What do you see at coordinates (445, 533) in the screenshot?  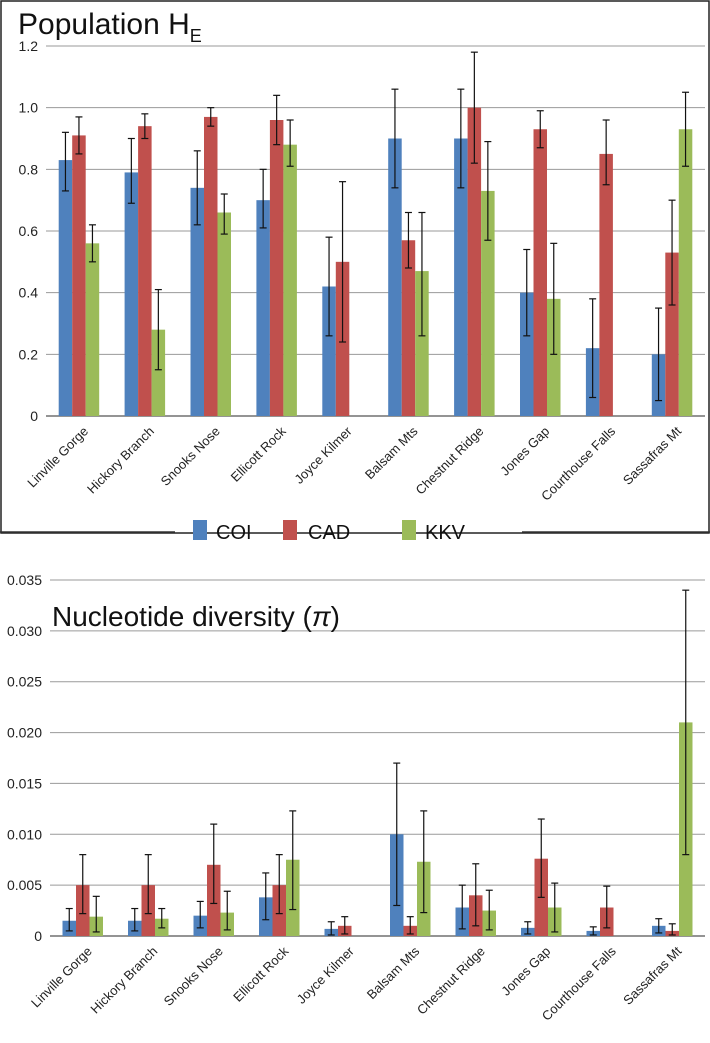 I see `legend-label-kkv: KKV` at bounding box center [445, 533].